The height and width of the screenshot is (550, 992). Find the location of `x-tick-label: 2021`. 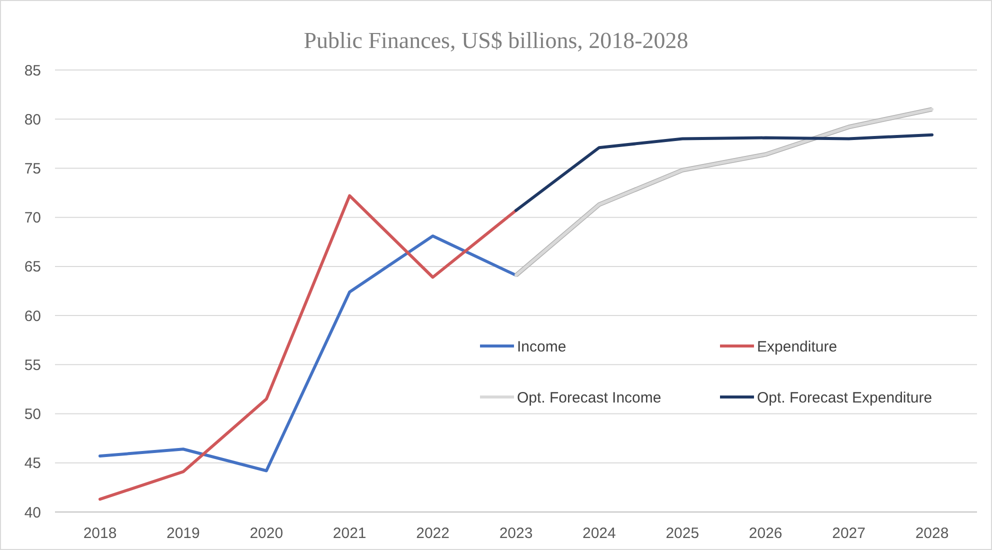

x-tick-label: 2021 is located at coordinates (349, 533).